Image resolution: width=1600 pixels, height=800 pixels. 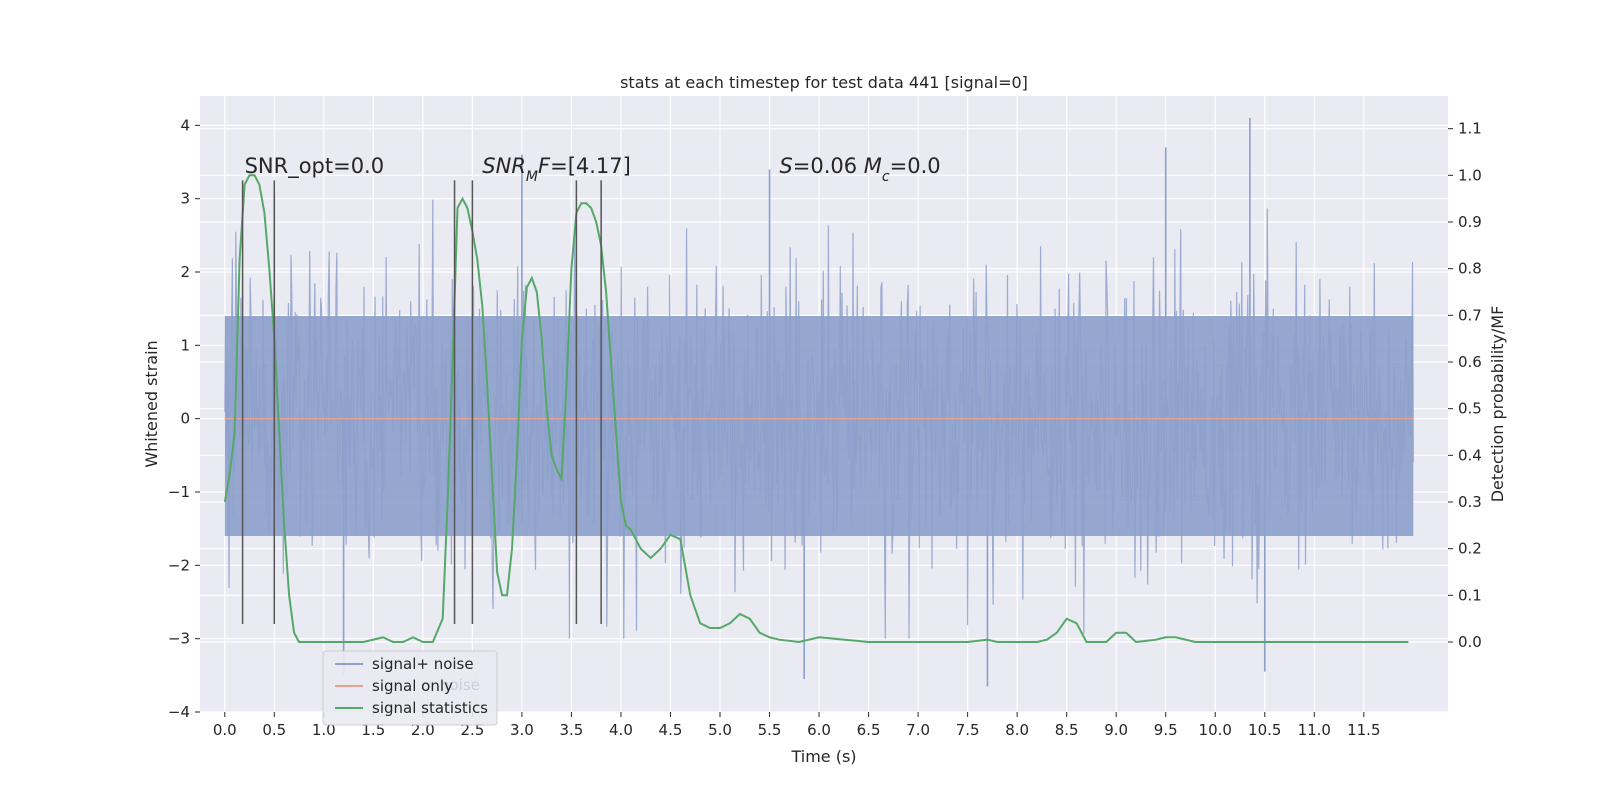 I want to click on vertical-markers, so click(x=421, y=402).